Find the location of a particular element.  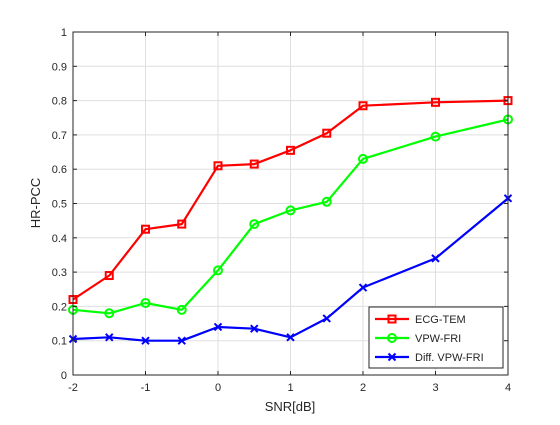

legend-marker-vpw-fri is located at coordinates (392, 338).